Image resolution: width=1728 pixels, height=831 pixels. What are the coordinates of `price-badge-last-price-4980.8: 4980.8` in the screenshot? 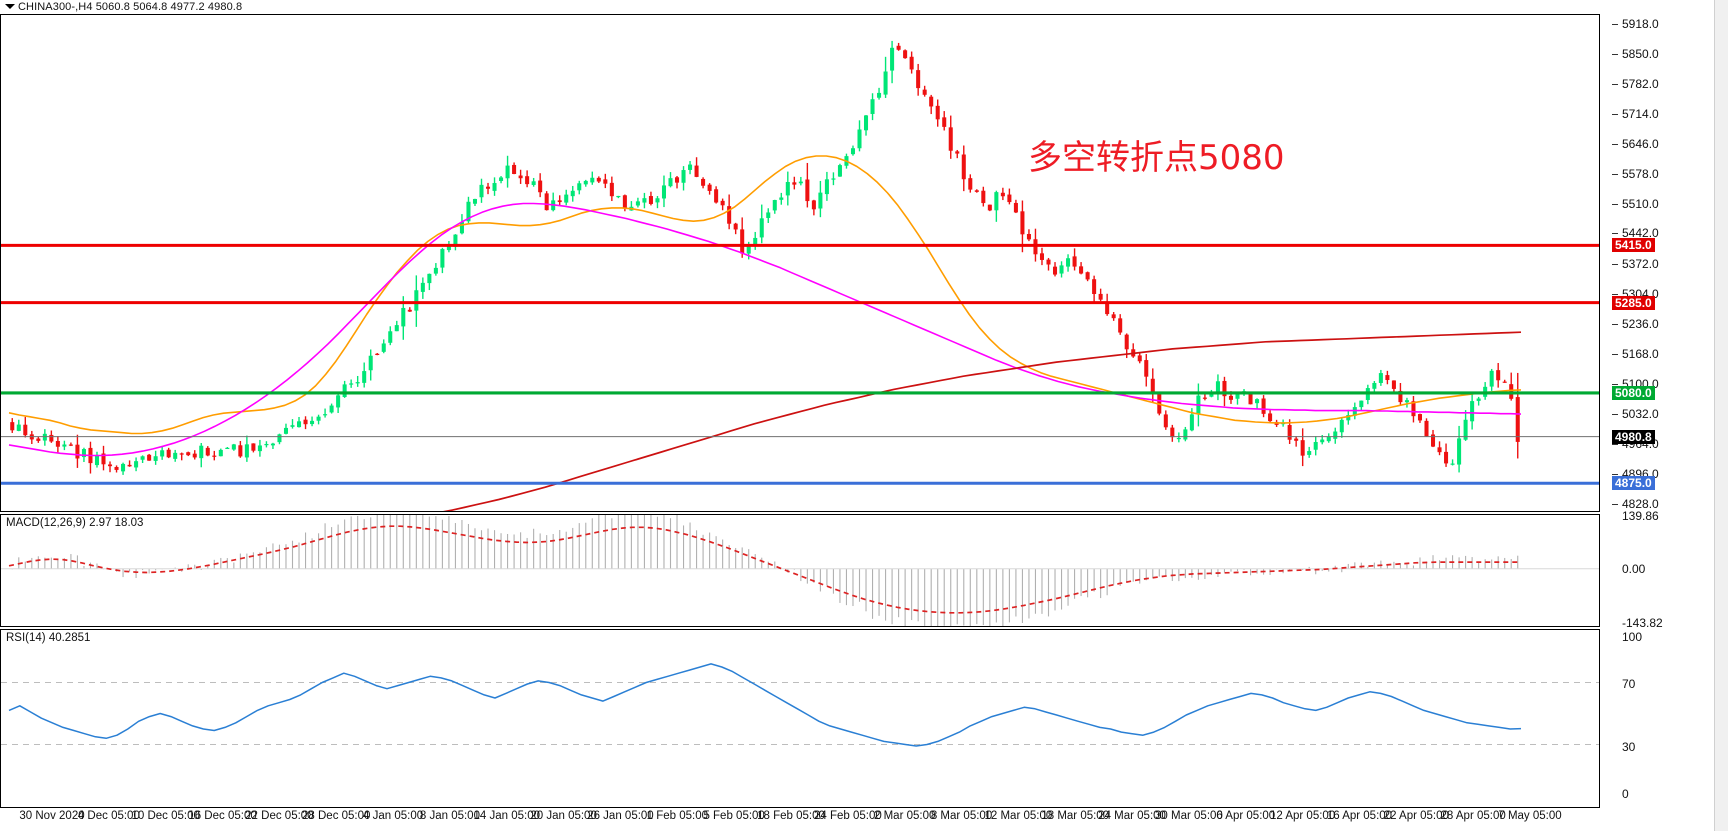 It's located at (1633, 436).